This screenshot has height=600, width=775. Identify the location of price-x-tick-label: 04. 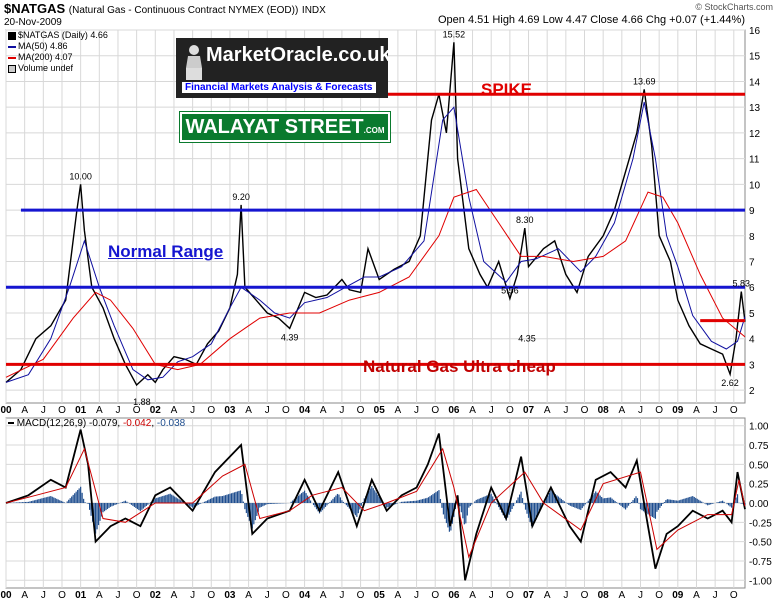
(305, 410).